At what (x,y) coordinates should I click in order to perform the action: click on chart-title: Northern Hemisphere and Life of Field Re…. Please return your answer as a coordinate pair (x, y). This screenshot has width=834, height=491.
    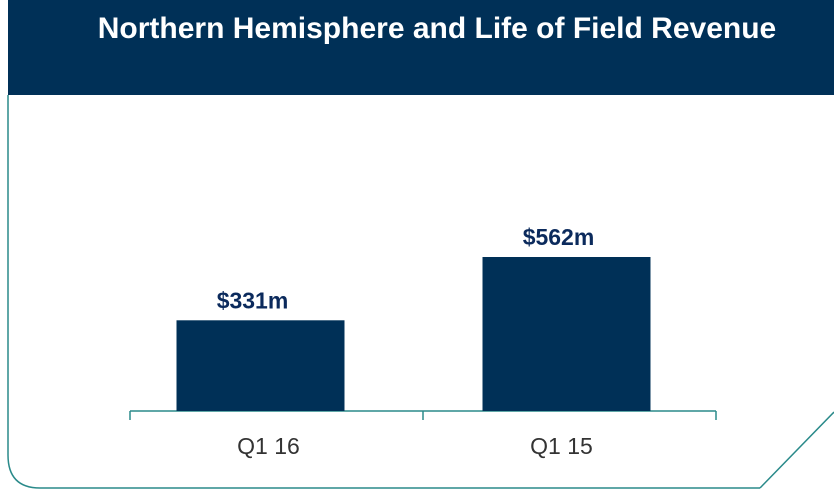
    Looking at the image, I should click on (437, 28).